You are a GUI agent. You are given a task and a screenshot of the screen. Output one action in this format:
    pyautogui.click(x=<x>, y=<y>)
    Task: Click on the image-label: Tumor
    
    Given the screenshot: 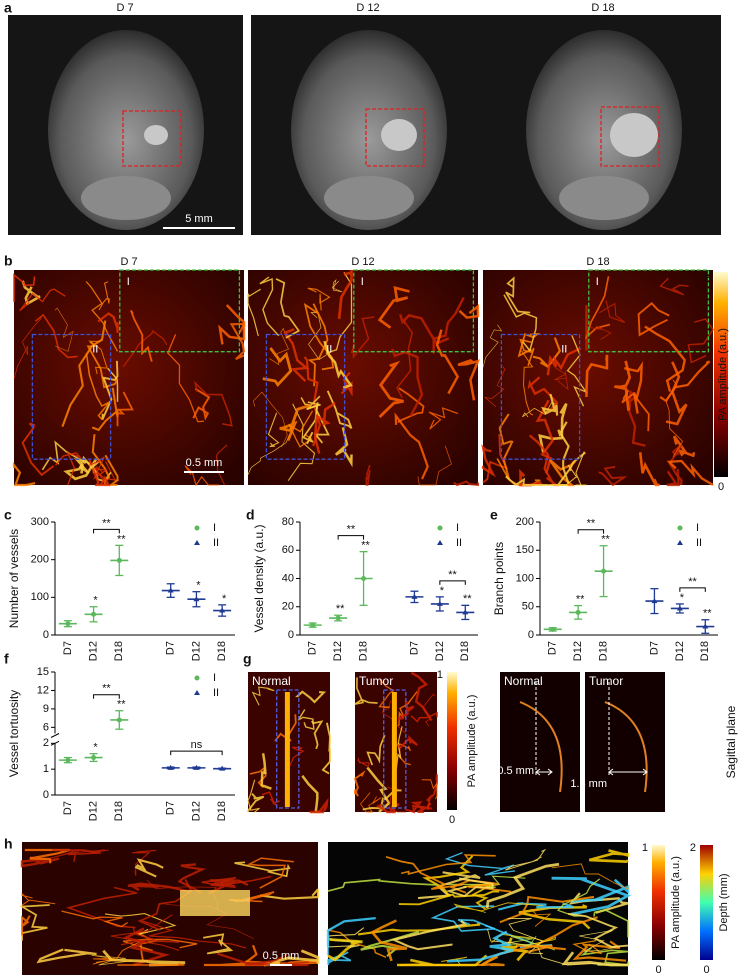 What is the action you would take?
    pyautogui.click(x=606, y=681)
    